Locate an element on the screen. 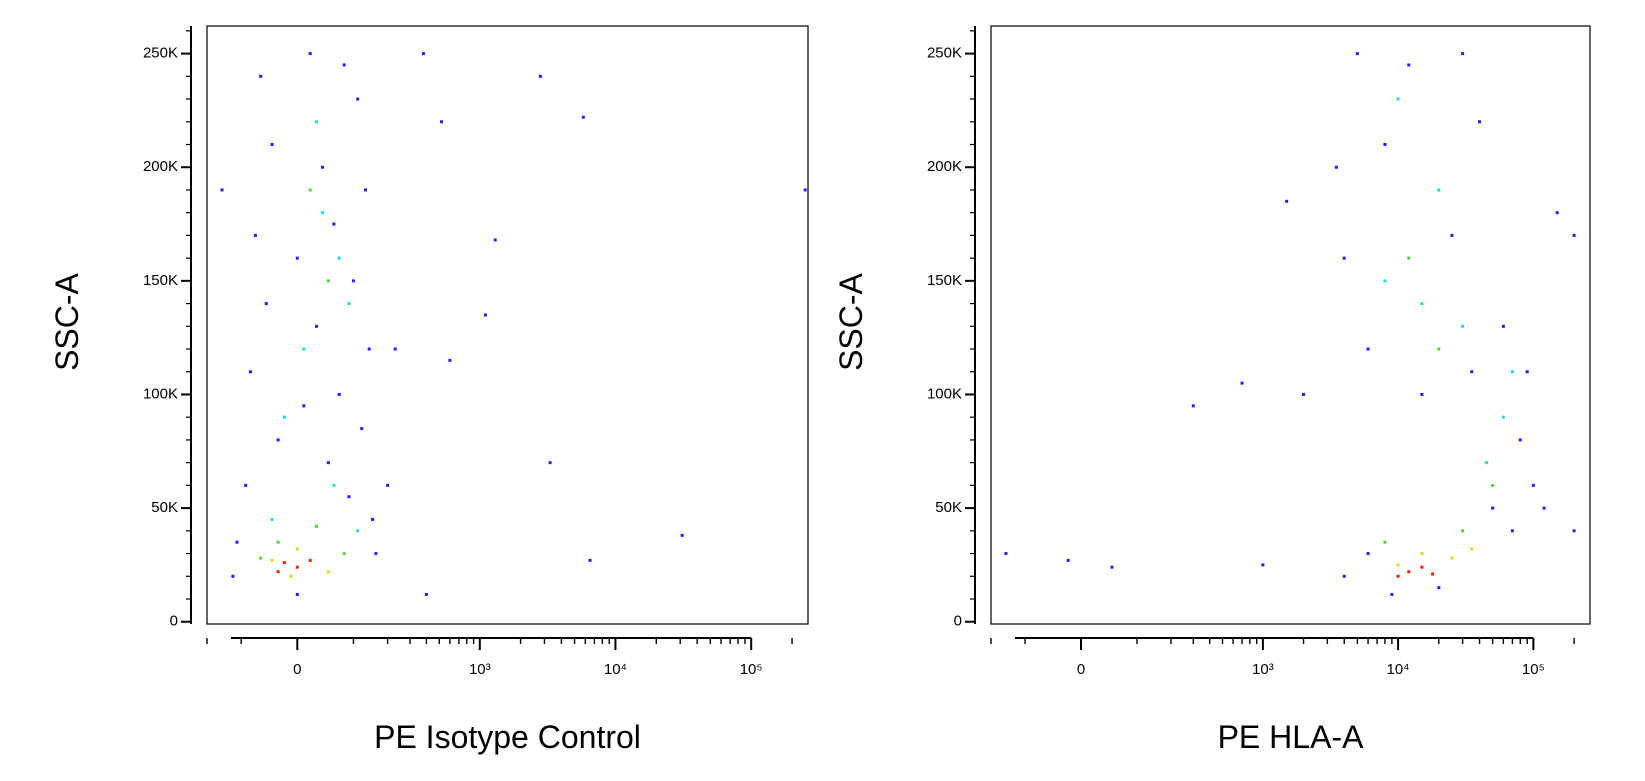 This screenshot has width=1645, height=781. x-tick-label: 10⁵ is located at coordinates (1533, 669).